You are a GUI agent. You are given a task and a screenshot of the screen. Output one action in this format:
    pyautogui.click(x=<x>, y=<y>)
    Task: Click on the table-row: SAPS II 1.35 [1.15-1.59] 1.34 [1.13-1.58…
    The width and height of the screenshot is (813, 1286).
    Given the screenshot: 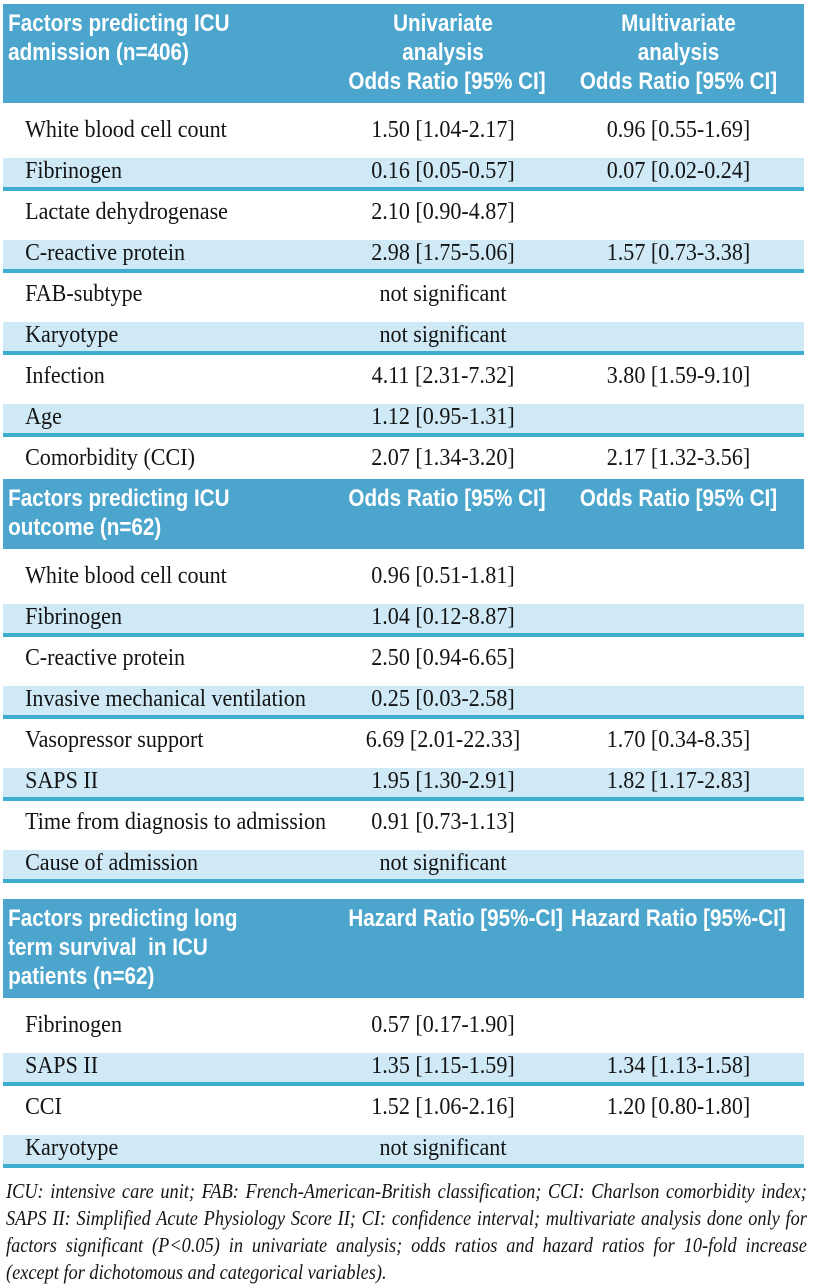 What is the action you would take?
    pyautogui.click(x=403, y=1066)
    